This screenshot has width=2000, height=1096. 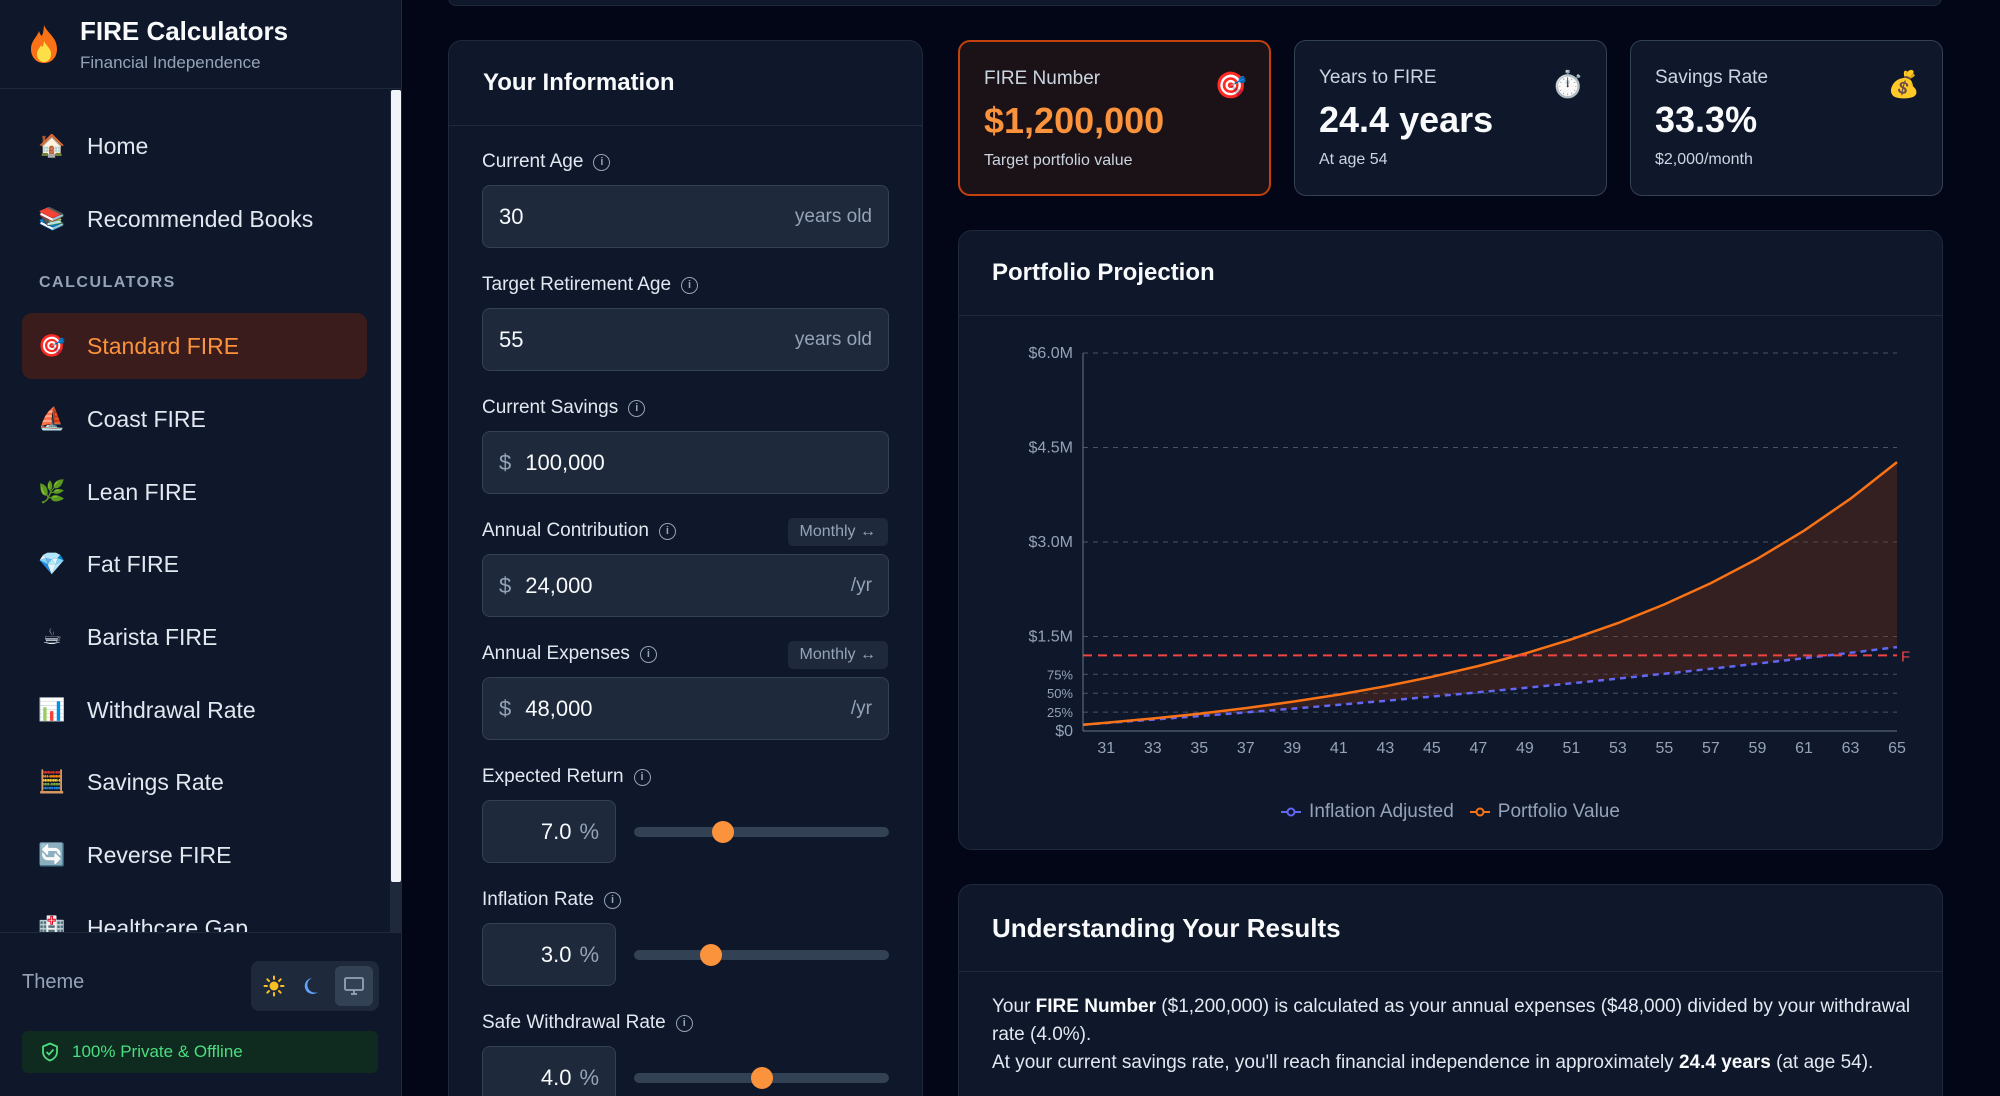 I want to click on legend-line-icon, so click(x=1479, y=812).